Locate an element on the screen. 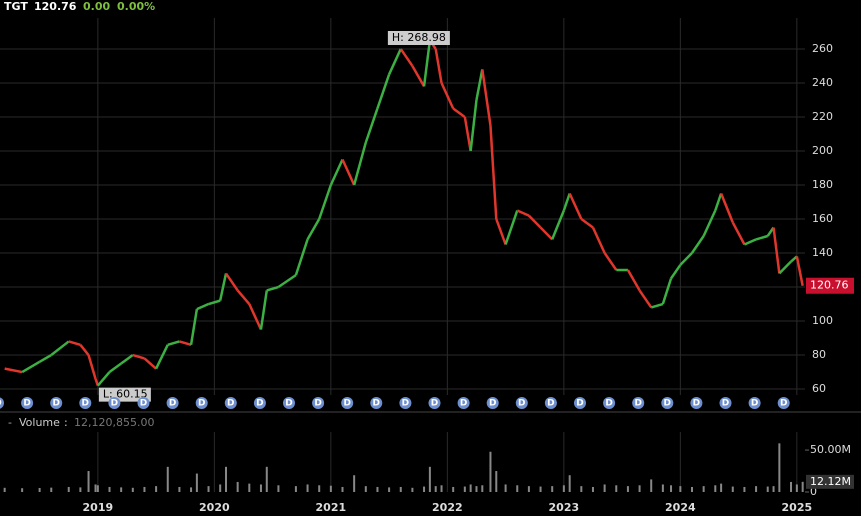 The width and height of the screenshot is (861, 516). y-tick-label: 140 is located at coordinates (822, 252).